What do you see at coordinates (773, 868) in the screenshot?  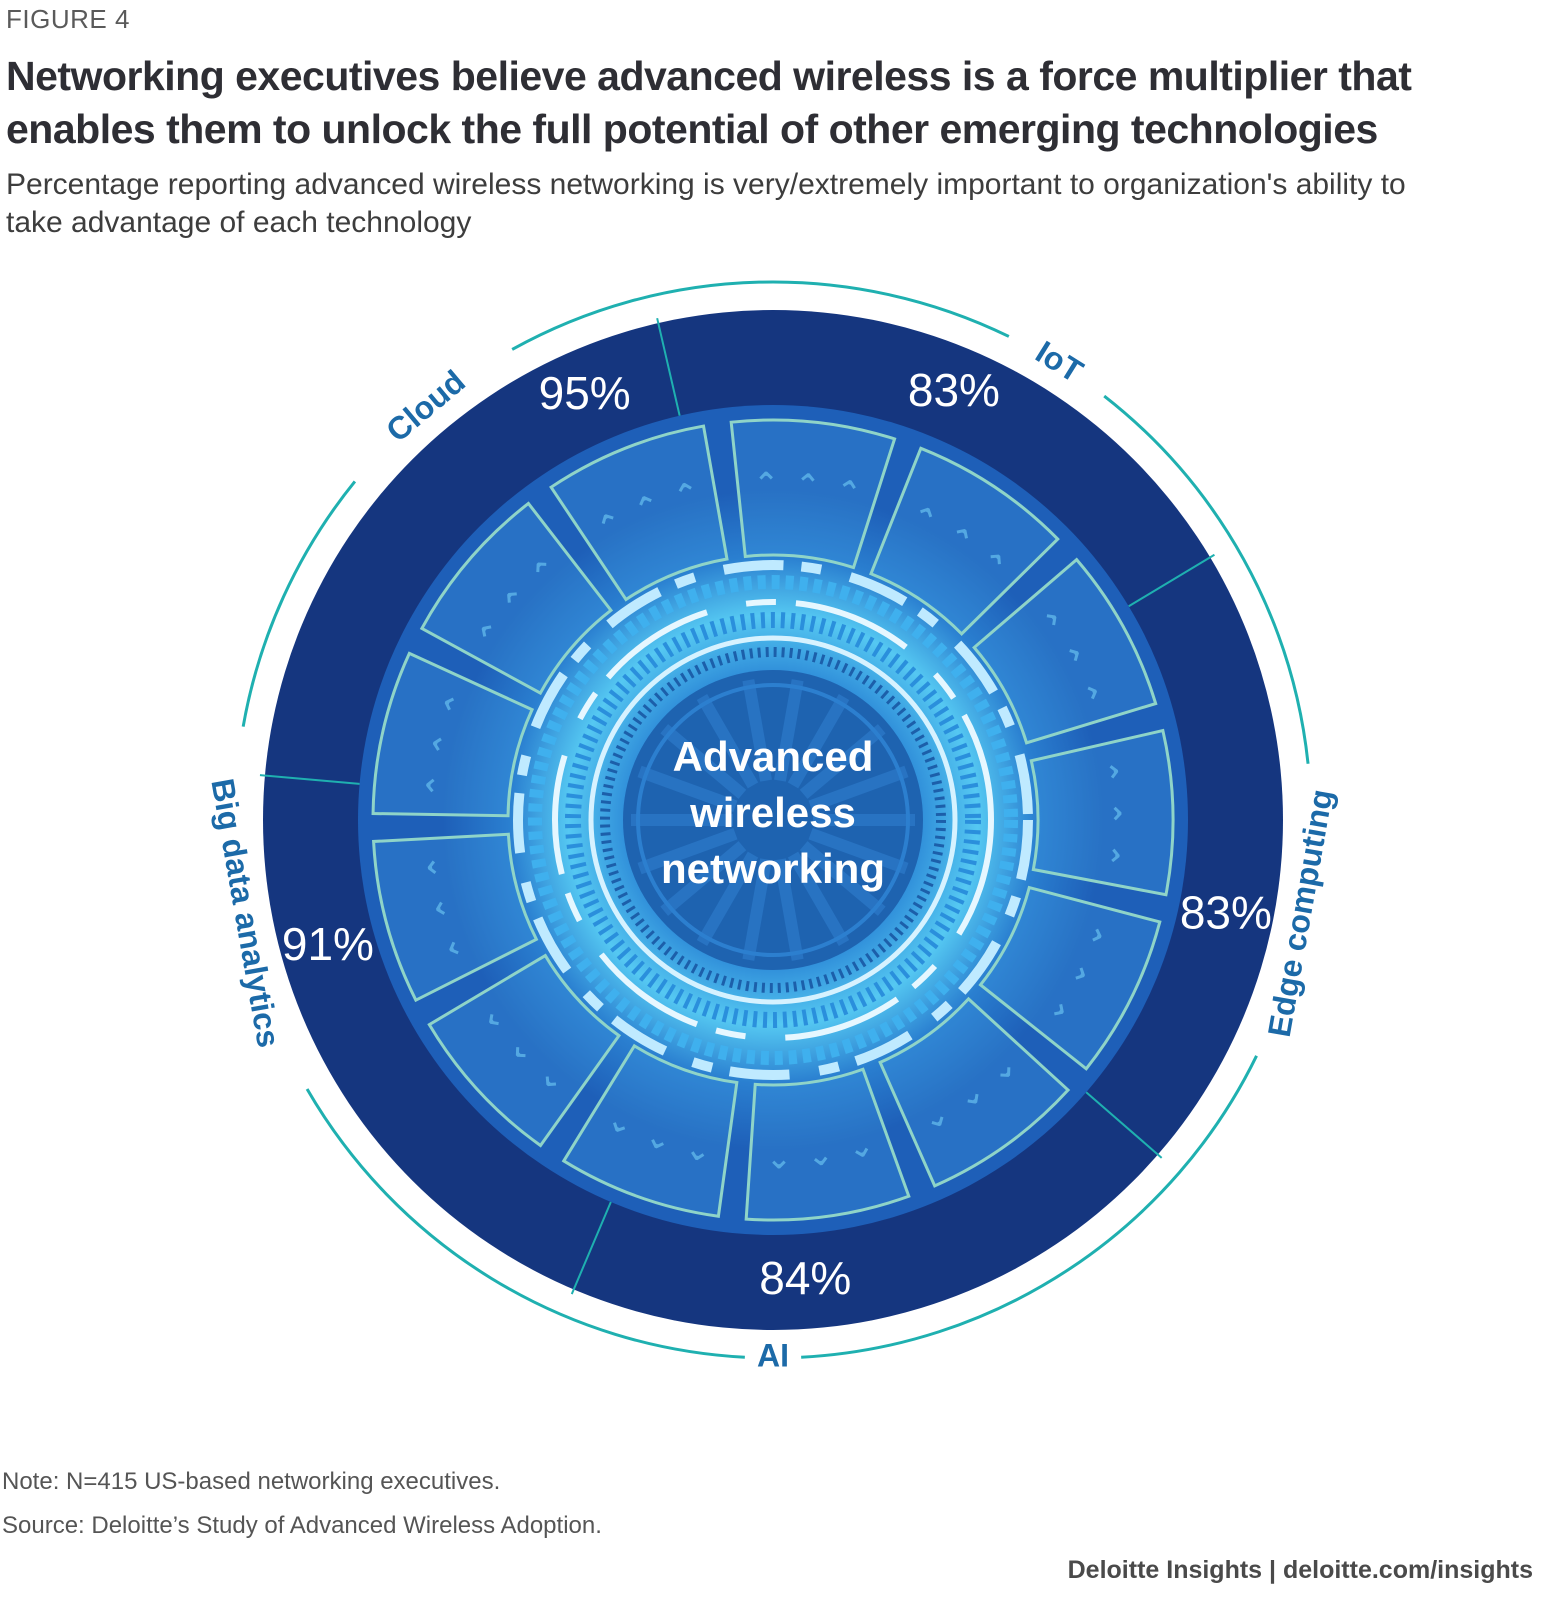 I see `center-label-line: networking` at bounding box center [773, 868].